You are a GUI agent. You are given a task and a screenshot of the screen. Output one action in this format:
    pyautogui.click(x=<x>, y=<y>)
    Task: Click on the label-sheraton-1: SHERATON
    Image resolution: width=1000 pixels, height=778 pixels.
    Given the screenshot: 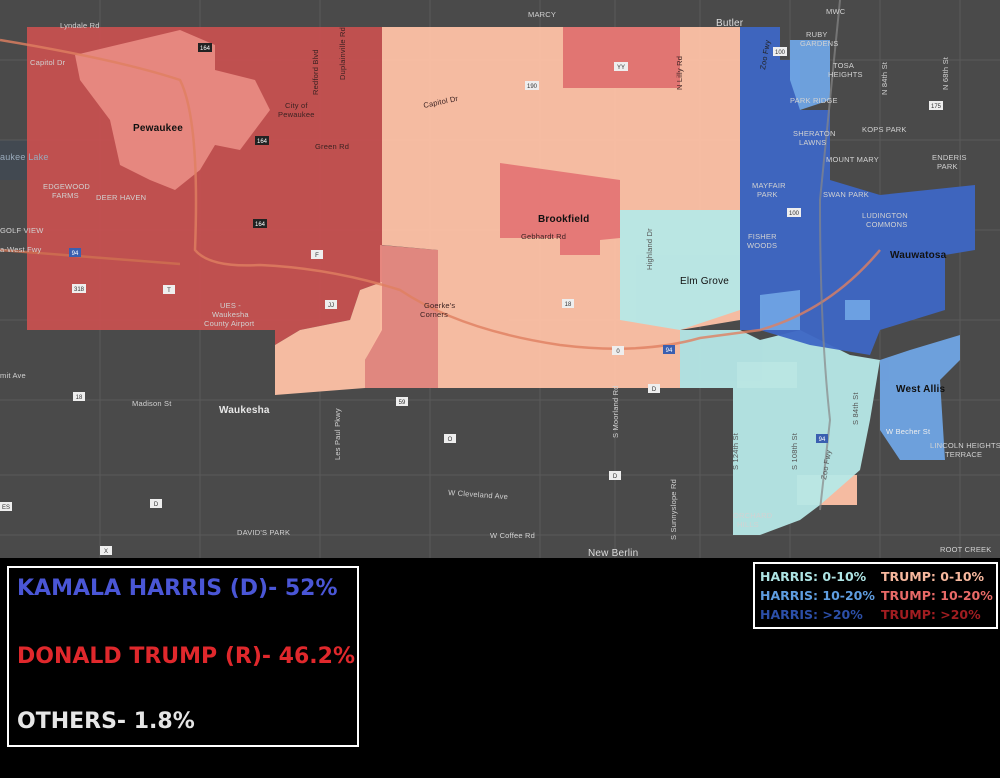 What is the action you would take?
    pyautogui.click(x=814, y=133)
    